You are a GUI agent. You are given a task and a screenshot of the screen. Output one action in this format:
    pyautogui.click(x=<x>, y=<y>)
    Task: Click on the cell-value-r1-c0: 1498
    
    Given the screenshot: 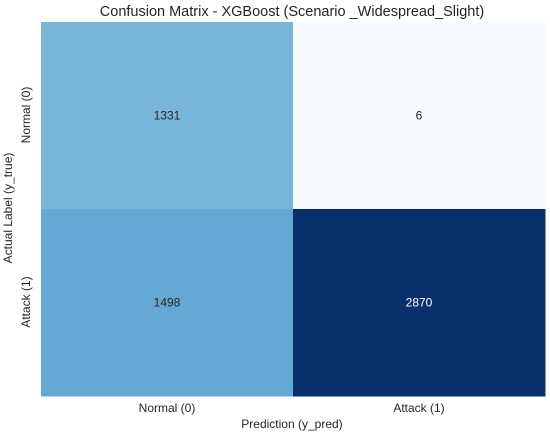 What is the action you would take?
    pyautogui.click(x=167, y=303)
    